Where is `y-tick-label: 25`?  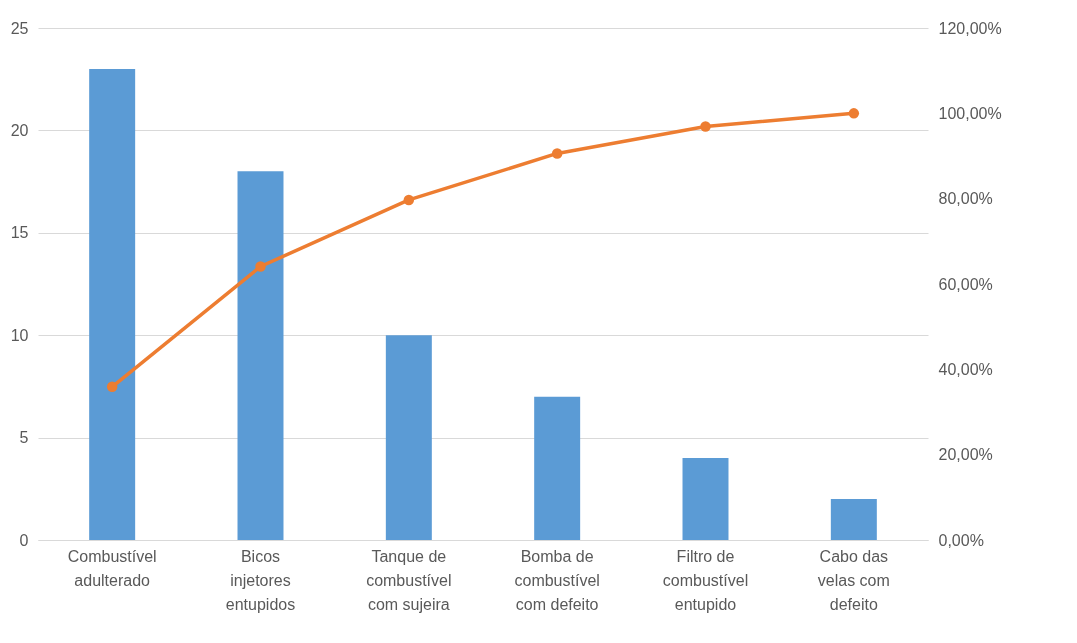
y-tick-label: 25 is located at coordinates (19, 28).